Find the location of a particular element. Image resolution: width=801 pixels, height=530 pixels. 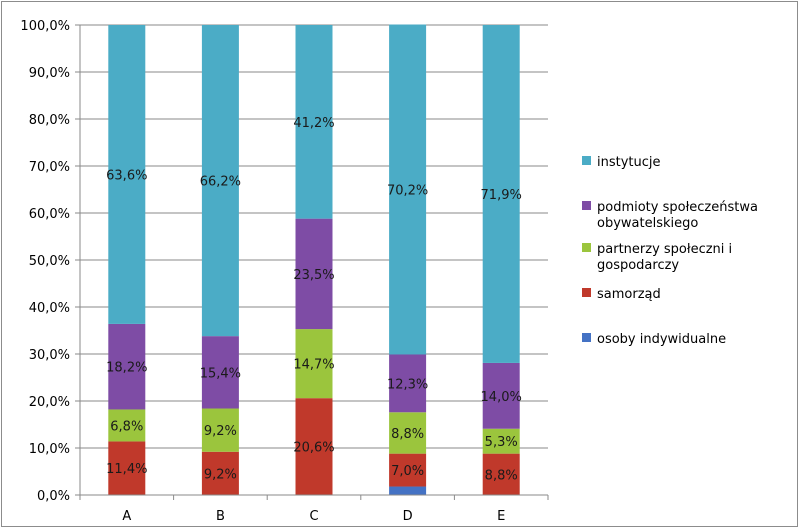

data-label: 14,7% is located at coordinates (313, 365).